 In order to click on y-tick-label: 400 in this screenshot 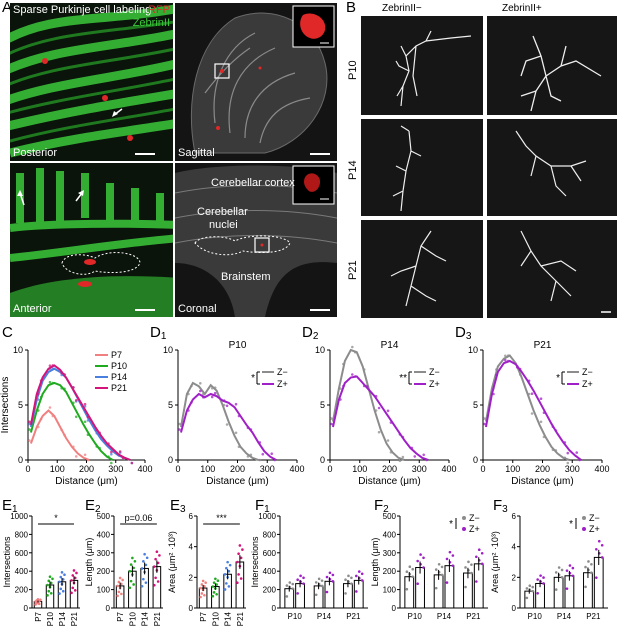, I will do `click(270, 571)`.